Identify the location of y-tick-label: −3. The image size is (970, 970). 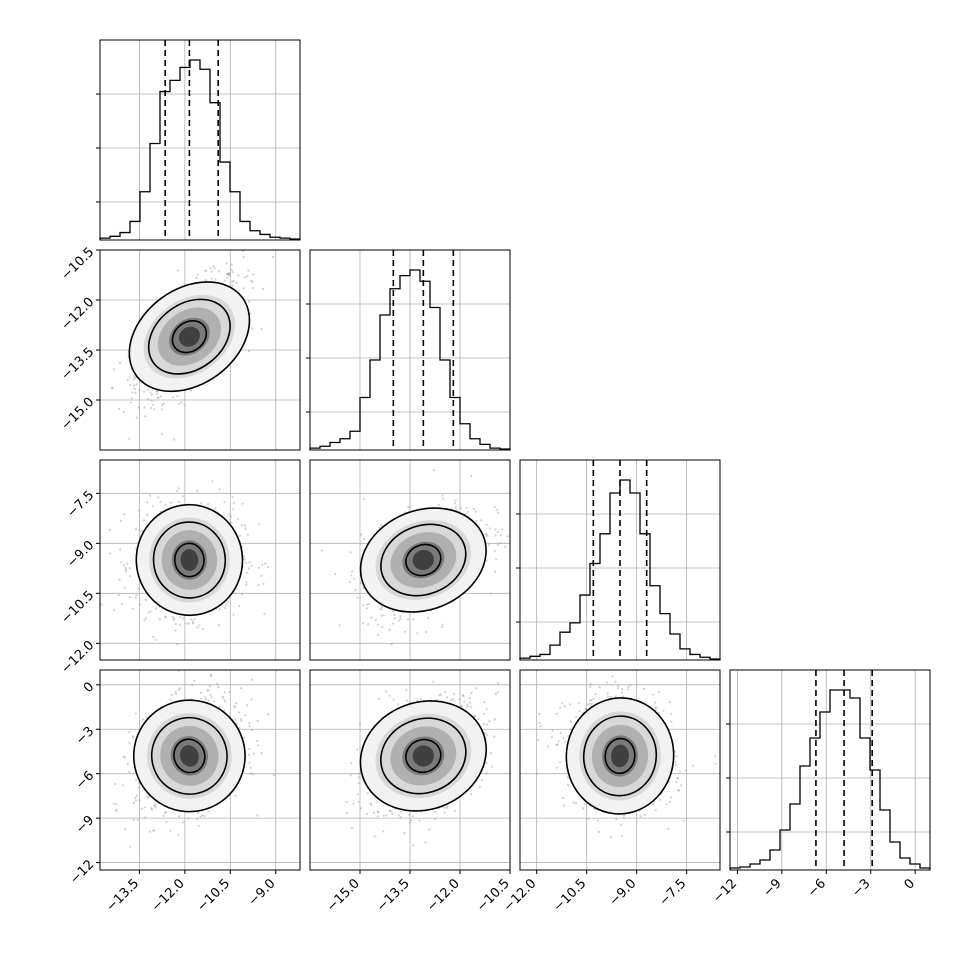
(85, 736).